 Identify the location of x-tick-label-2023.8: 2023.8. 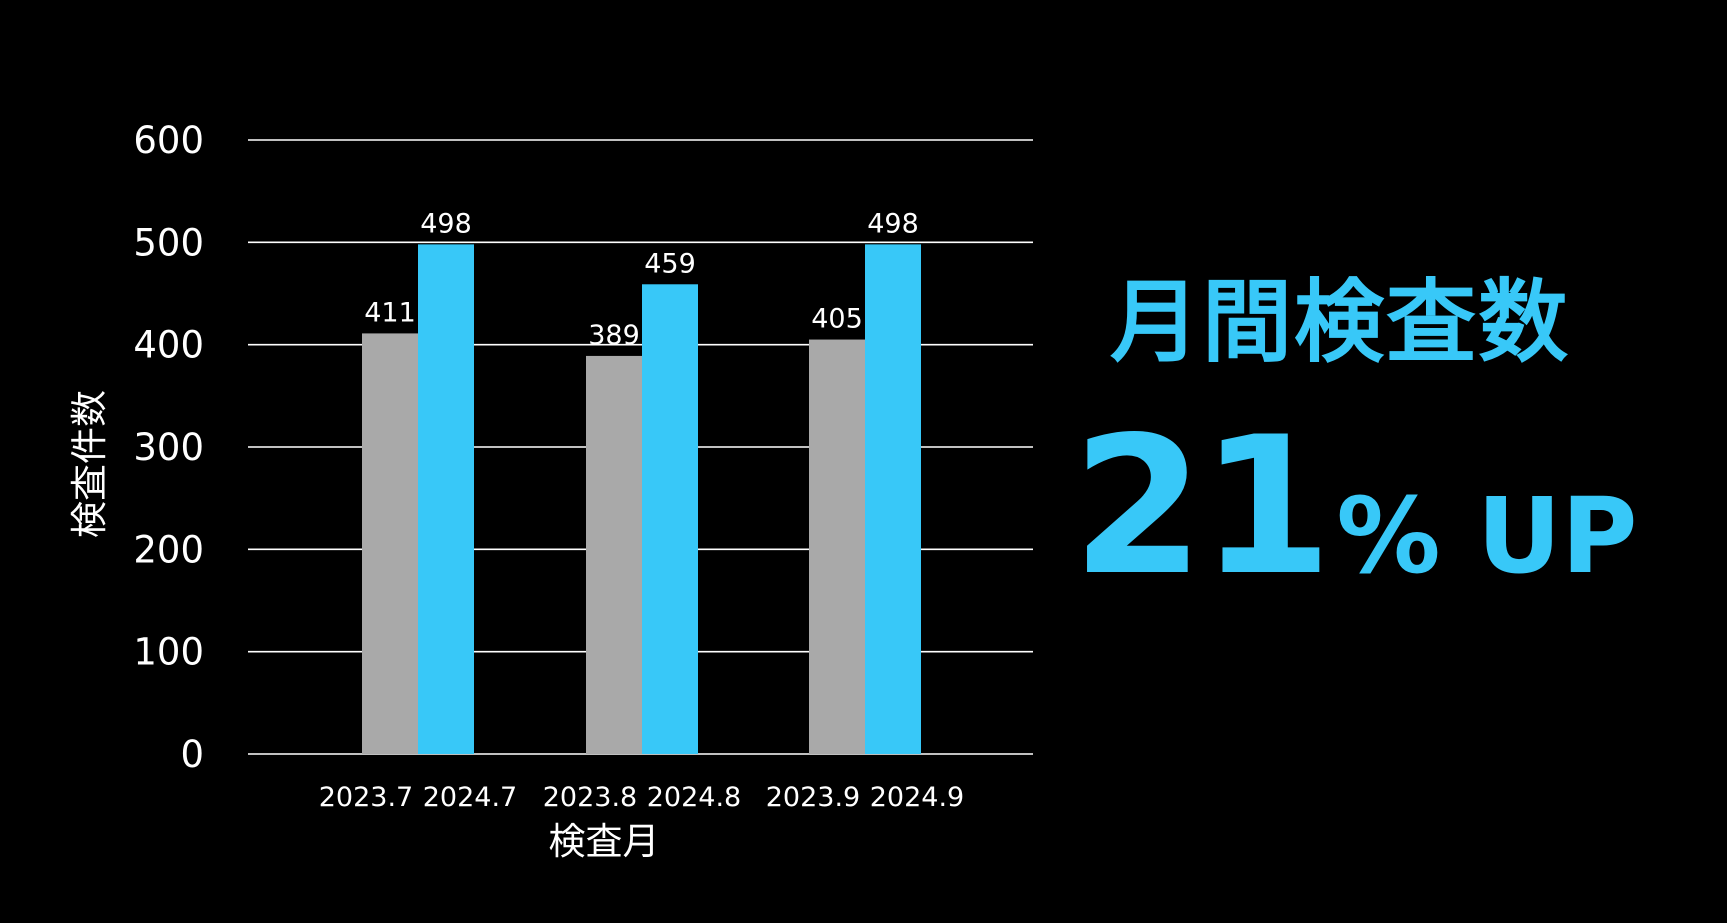
(590, 797).